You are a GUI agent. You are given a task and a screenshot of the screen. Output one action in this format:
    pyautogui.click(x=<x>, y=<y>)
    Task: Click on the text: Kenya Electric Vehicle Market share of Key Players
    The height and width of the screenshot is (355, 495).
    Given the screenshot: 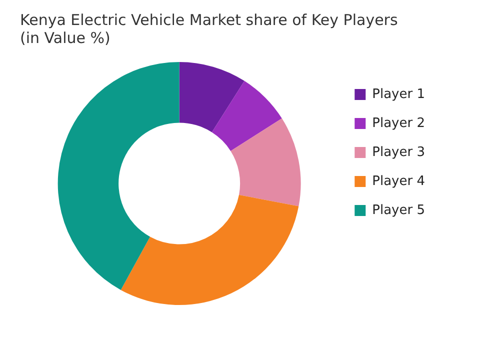 What is the action you would take?
    pyautogui.click(x=209, y=19)
    